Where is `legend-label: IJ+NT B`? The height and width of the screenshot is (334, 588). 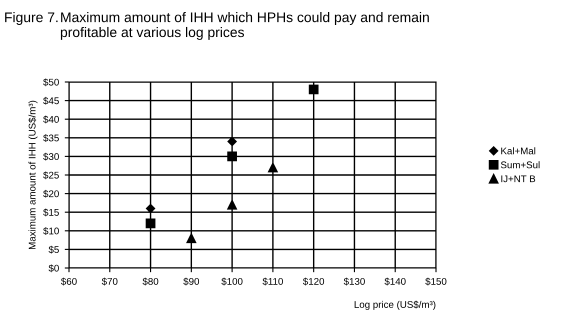 legend-label: IJ+NT B is located at coordinates (518, 178).